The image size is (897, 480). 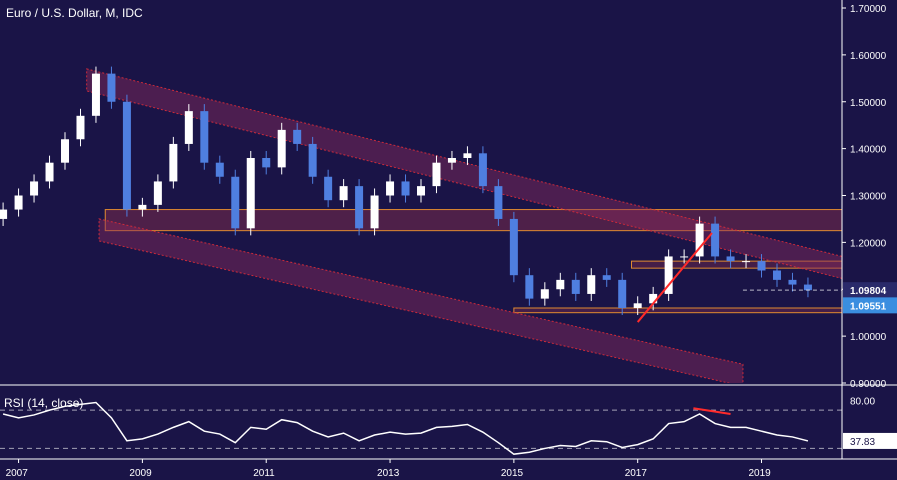 I want to click on time-tick-label: 2007, so click(x=17, y=473).